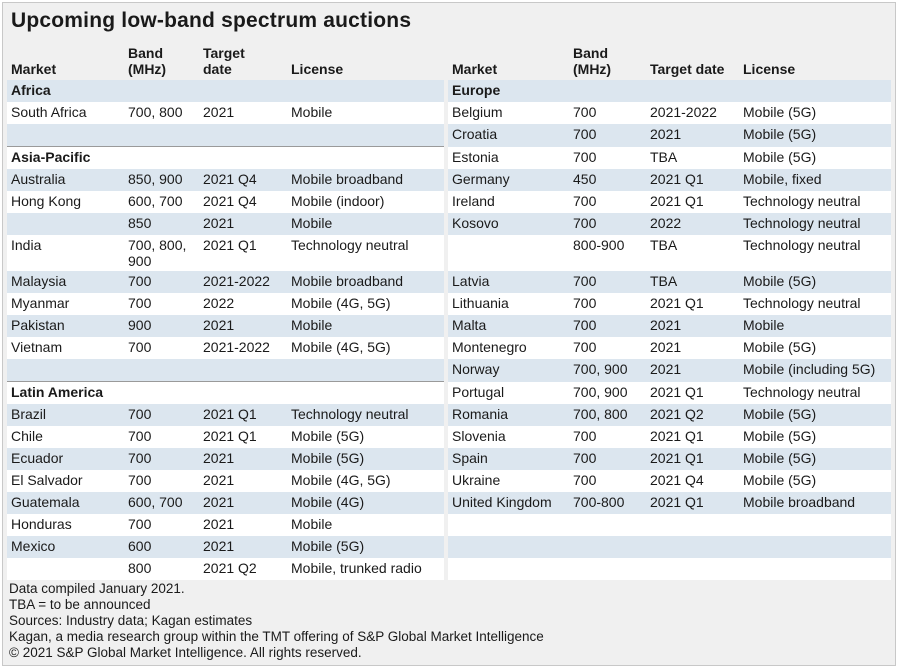  Describe the element at coordinates (131, 620) in the screenshot. I see `footer-line: Sources: Industry data; Kagan estimates` at that location.